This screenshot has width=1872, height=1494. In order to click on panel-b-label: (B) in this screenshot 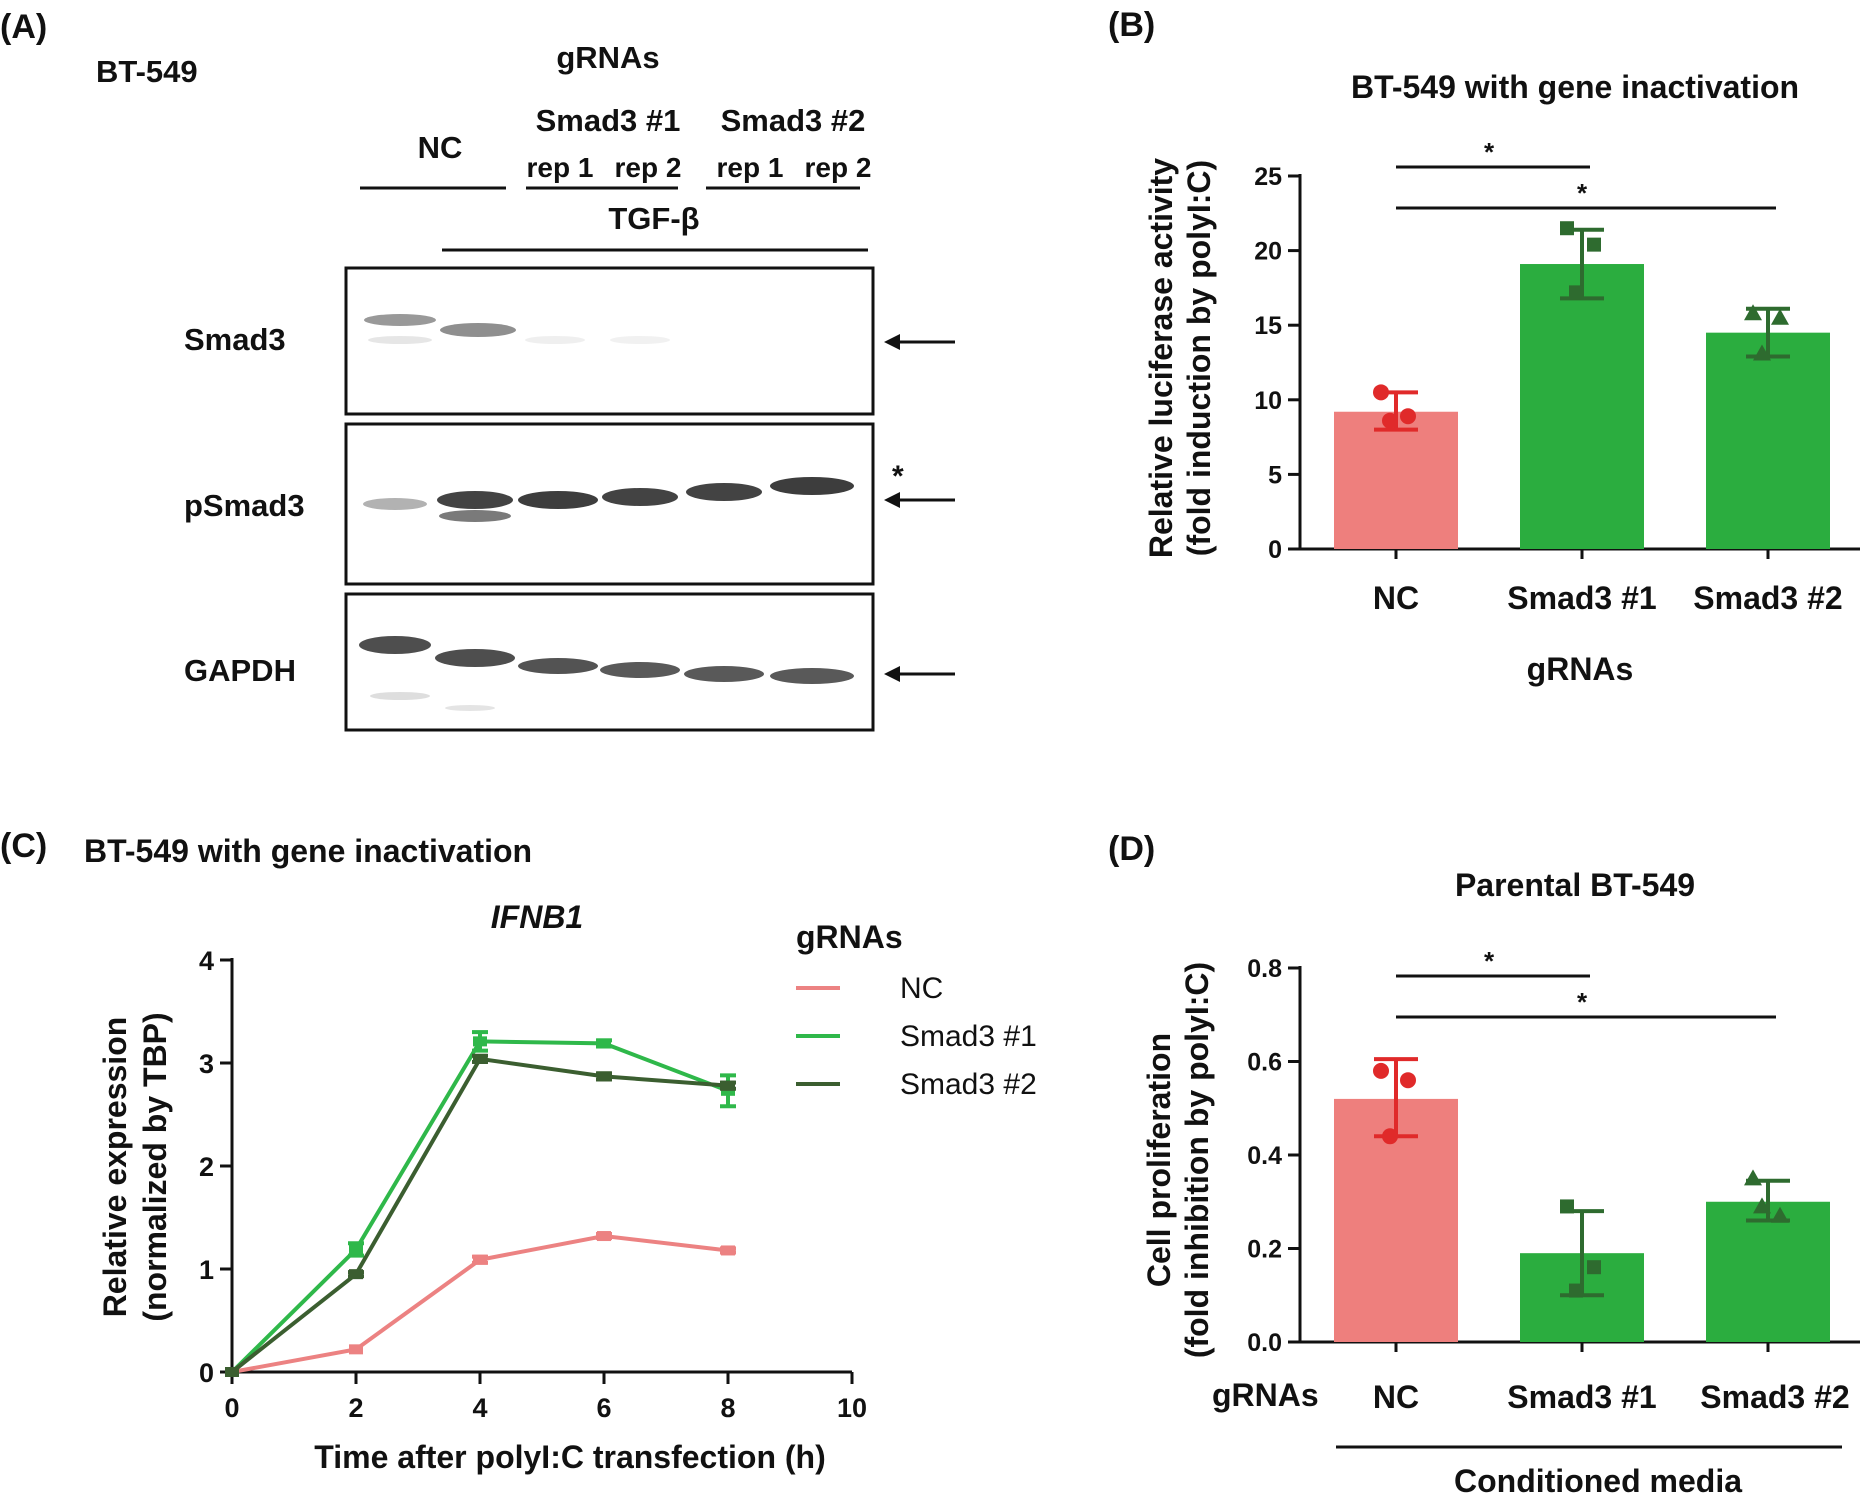, I will do `click(1131, 25)`.